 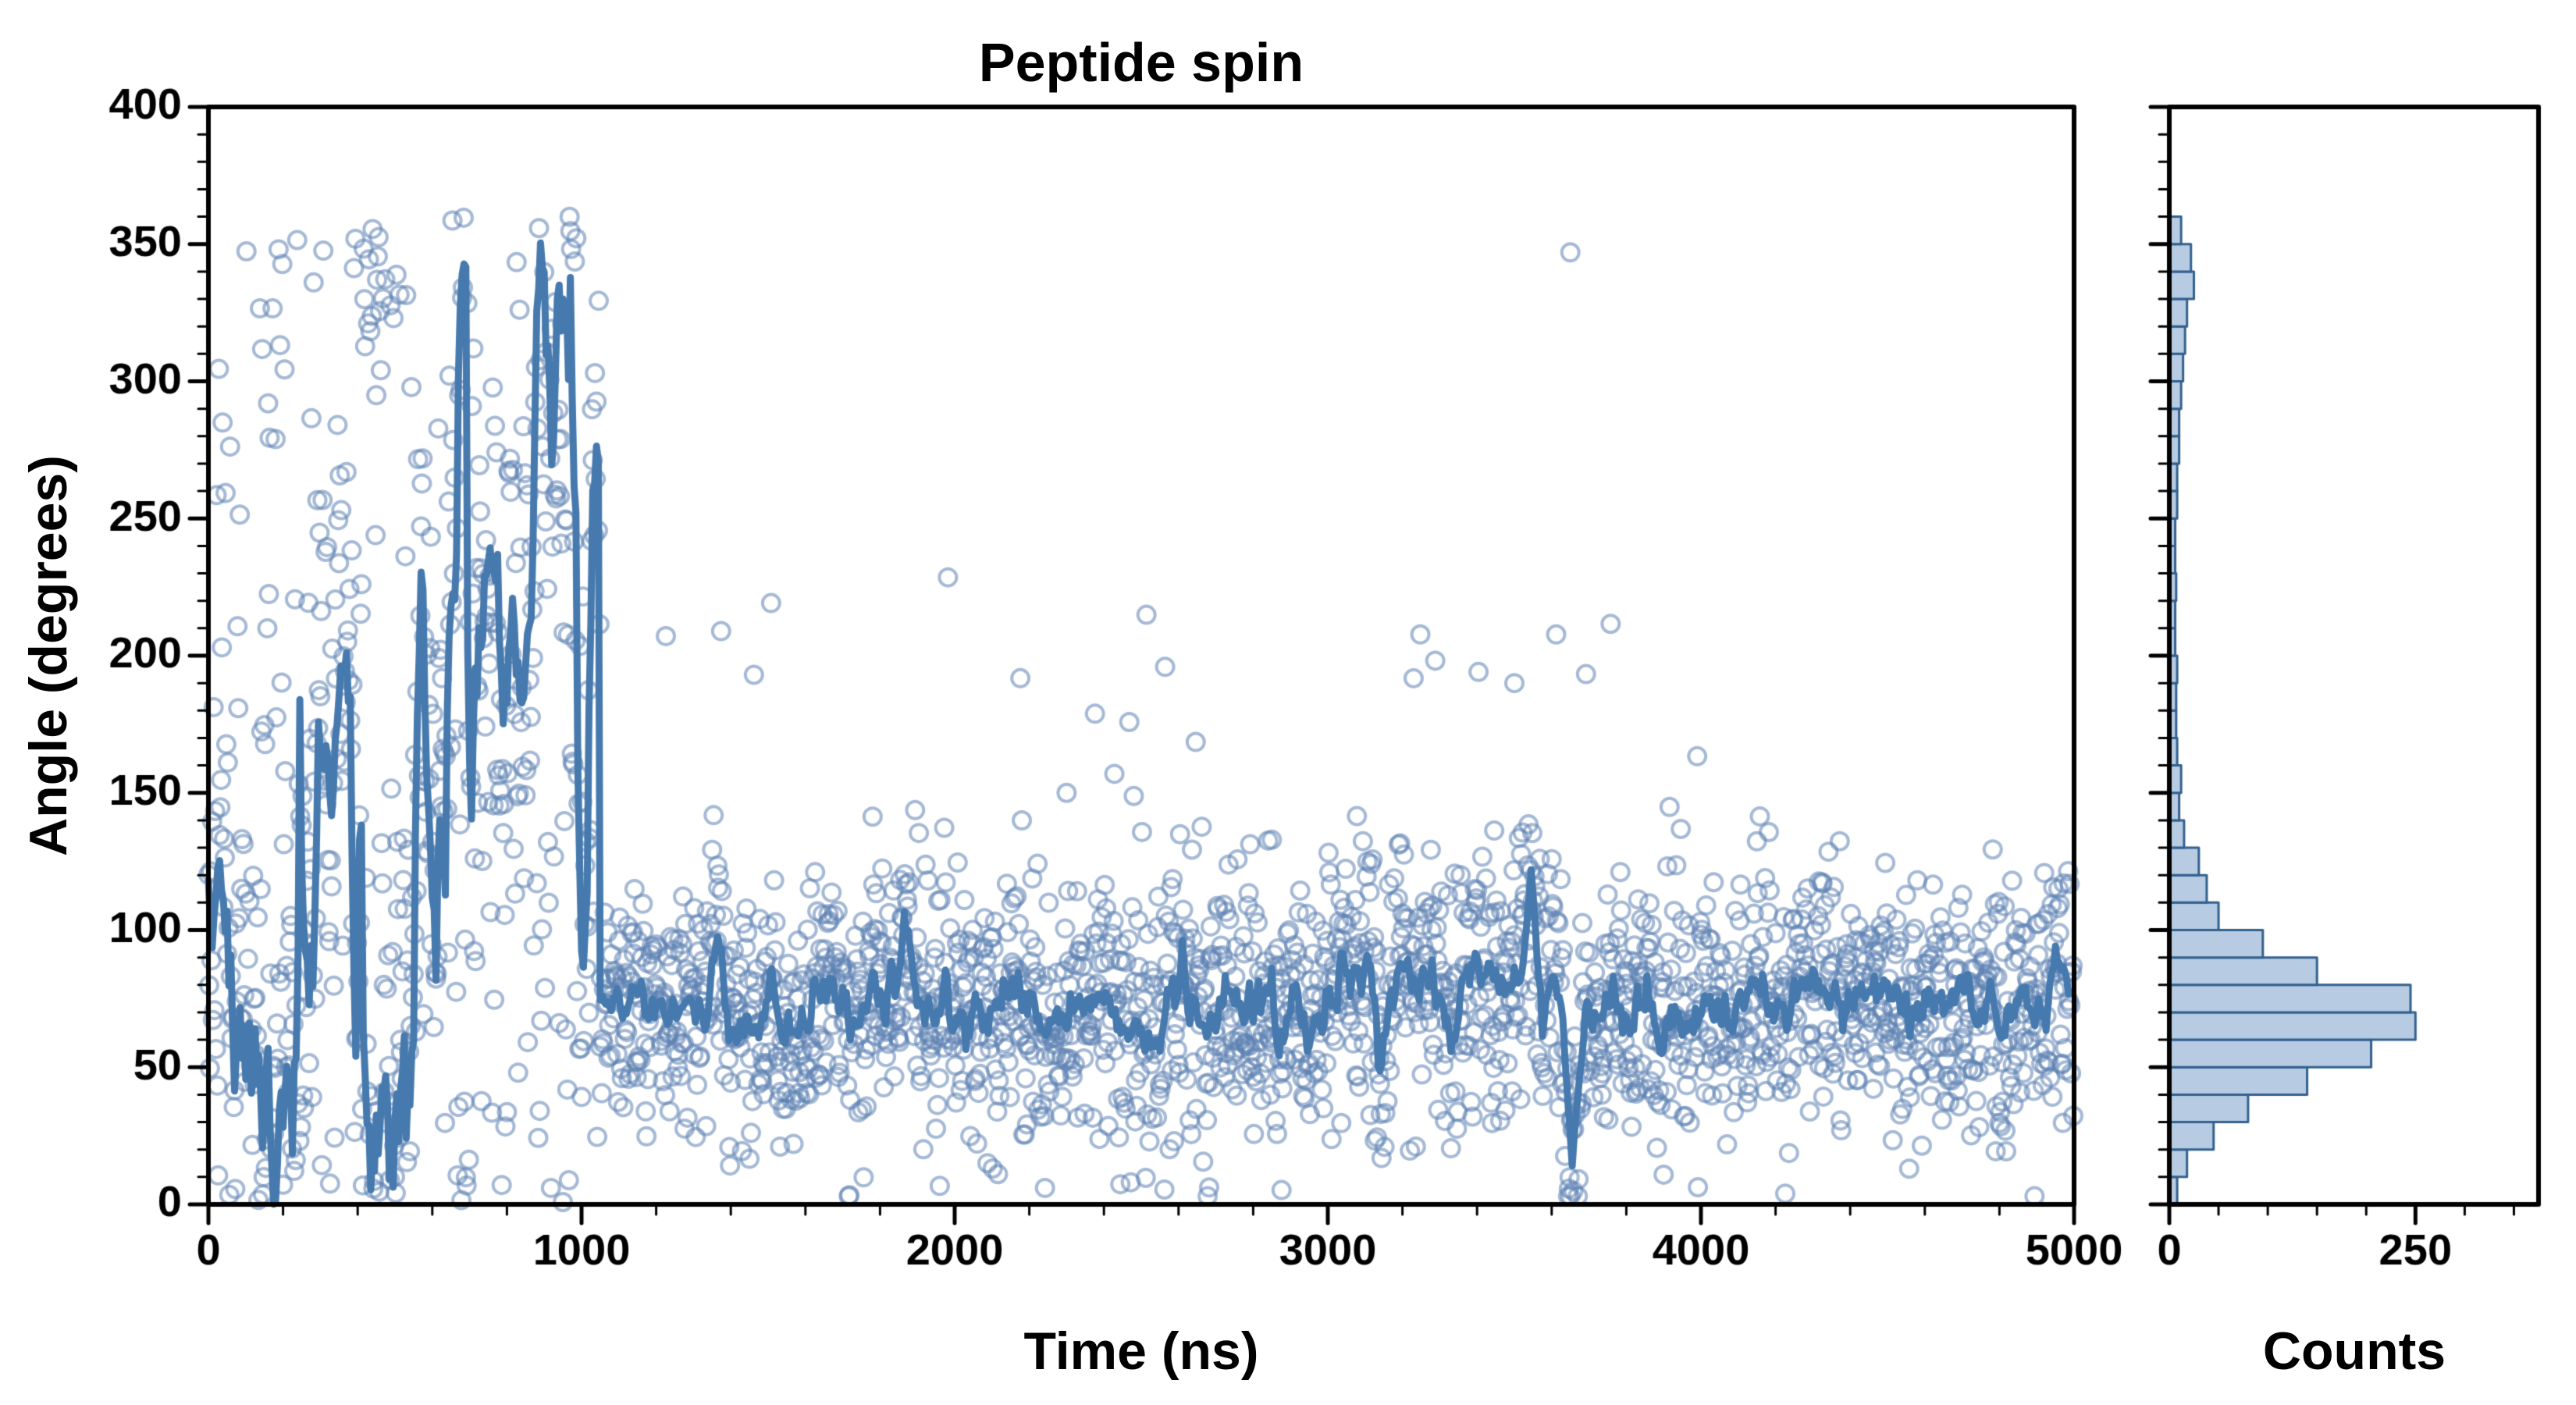 What do you see at coordinates (48, 655) in the screenshot?
I see `y-axis-label: Angle (degrees)` at bounding box center [48, 655].